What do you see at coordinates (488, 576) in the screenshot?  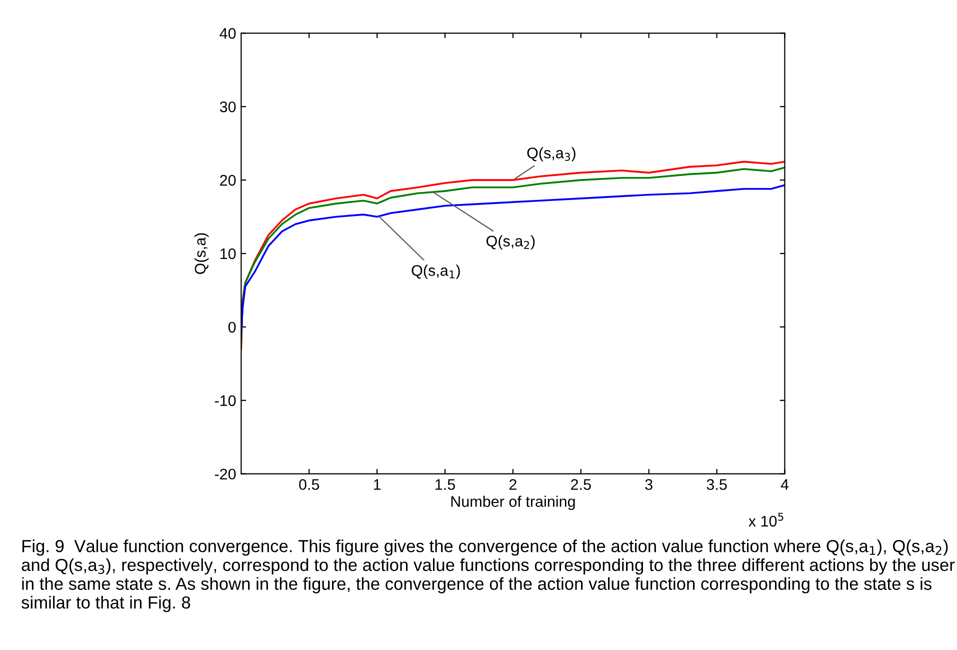 I see `text: Fig. 9 Value function convergence. This figure gives the convergence of the action value function where Q(s,a$_{1}$), Q(s,a$_{2}$) and Q(s,a$_{3}$), respectively, correspond to the action value functions corresponding to the three different actions by the user in the same state s. As shown in the figure, the convergence of the action value function corresponding to the state s is similar to that in Fig. 8` at bounding box center [488, 576].